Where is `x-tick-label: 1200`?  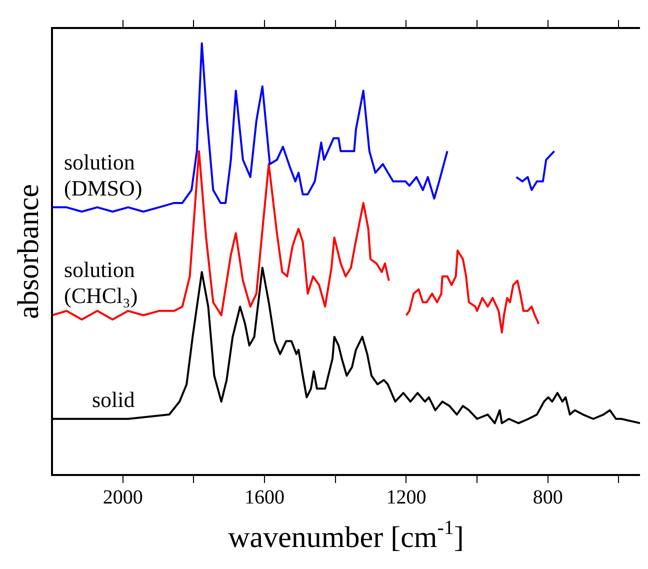 x-tick-label: 1200 is located at coordinates (406, 497).